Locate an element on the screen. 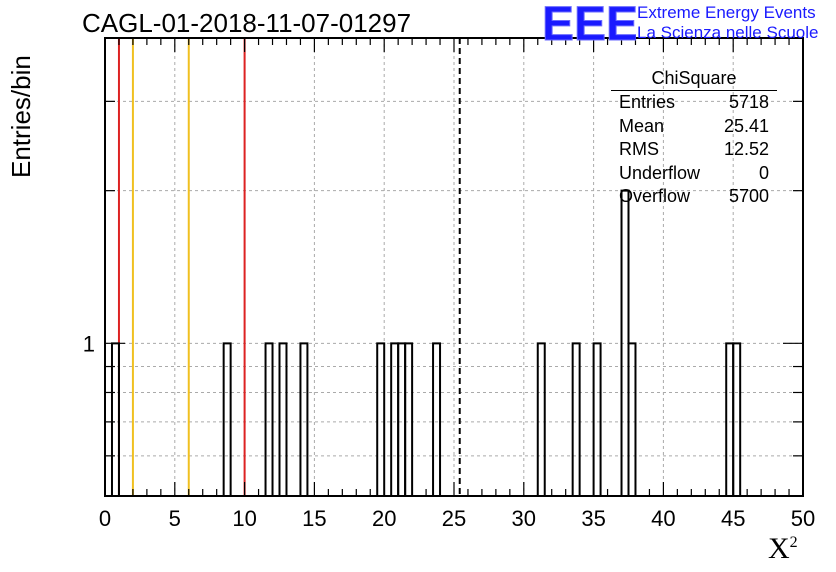 The height and width of the screenshot is (572, 836). logo-line-2: La Scienza nelle Scuole is located at coordinates (728, 32).